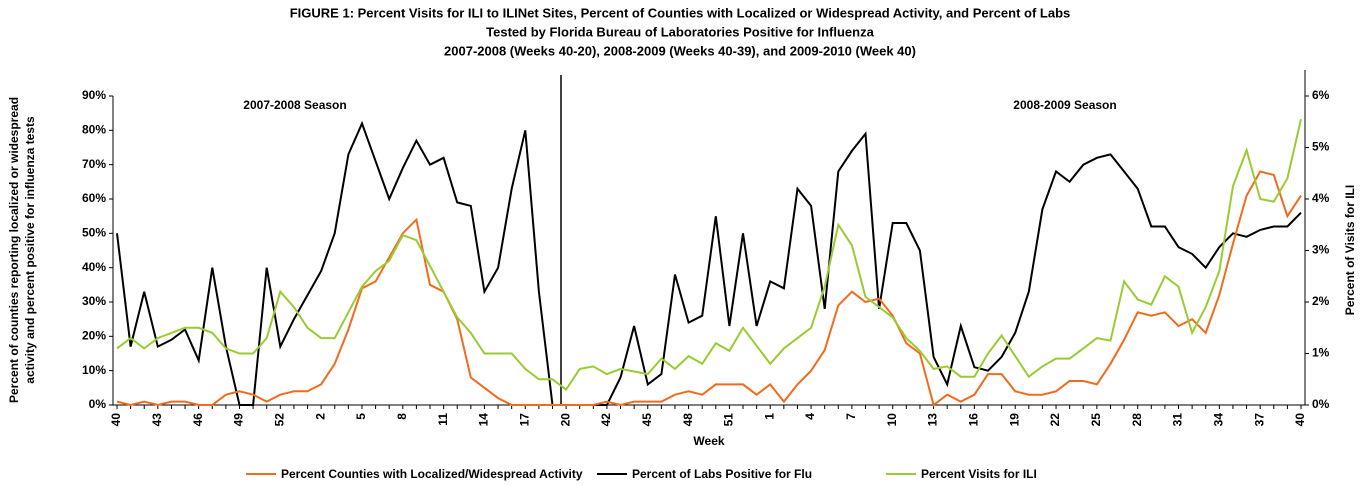  Describe the element at coordinates (94, 130) in the screenshot. I see `y-tick-label: 80%` at that location.